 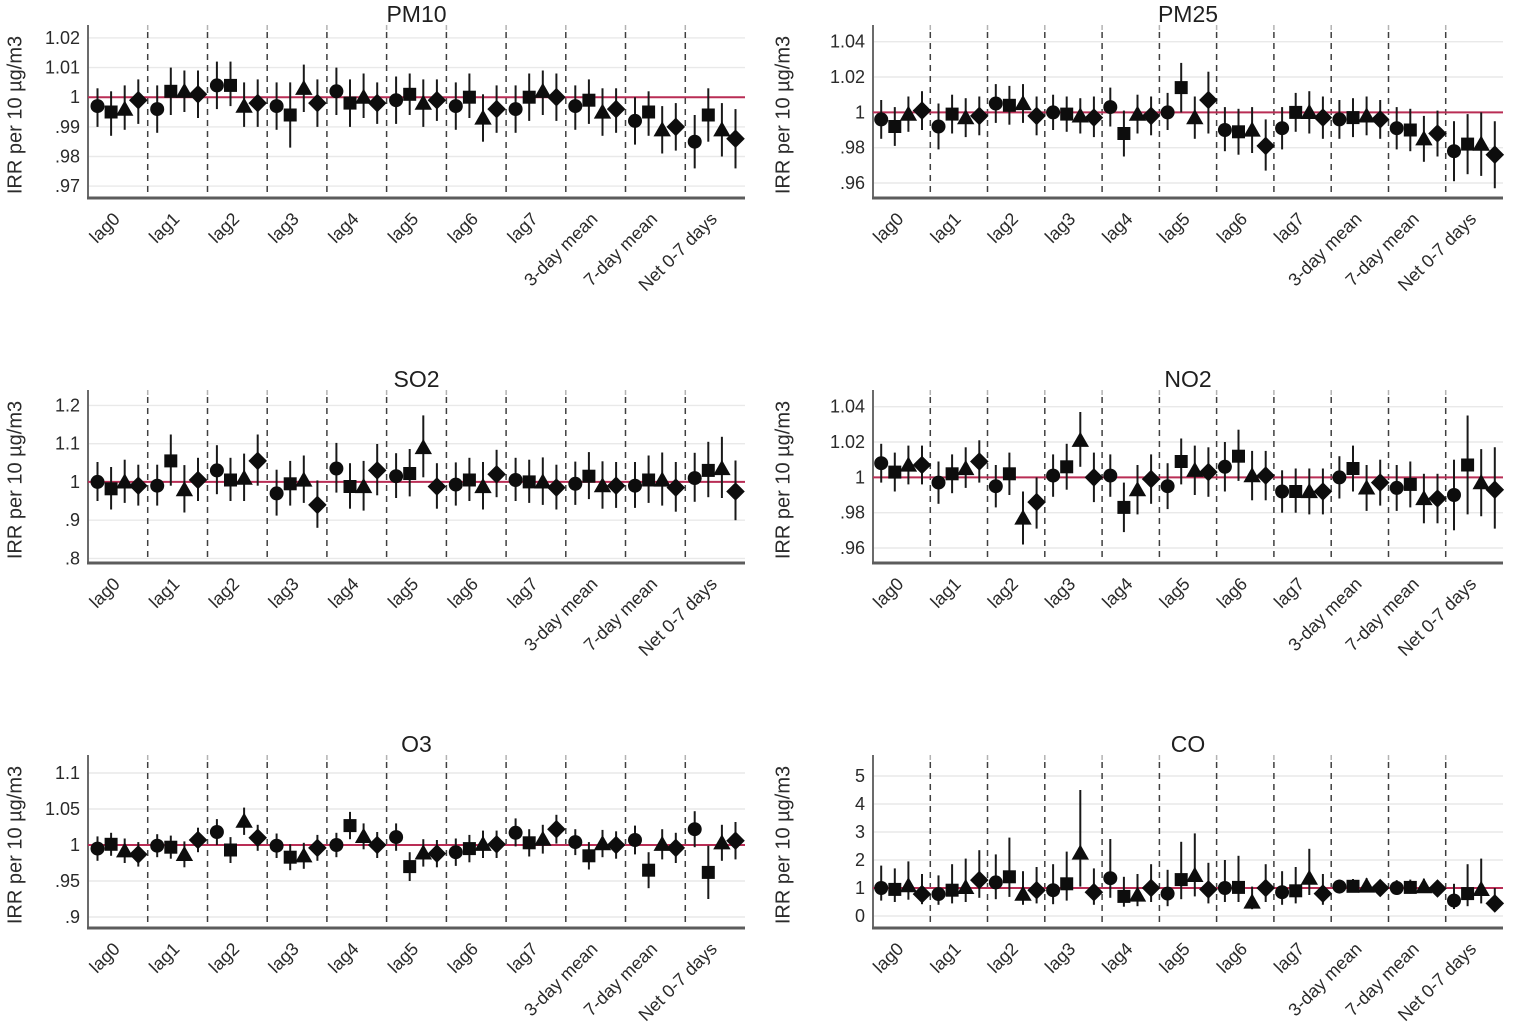 What do you see at coordinates (67, 157) in the screenshot?
I see `svg-text: .98` at bounding box center [67, 157].